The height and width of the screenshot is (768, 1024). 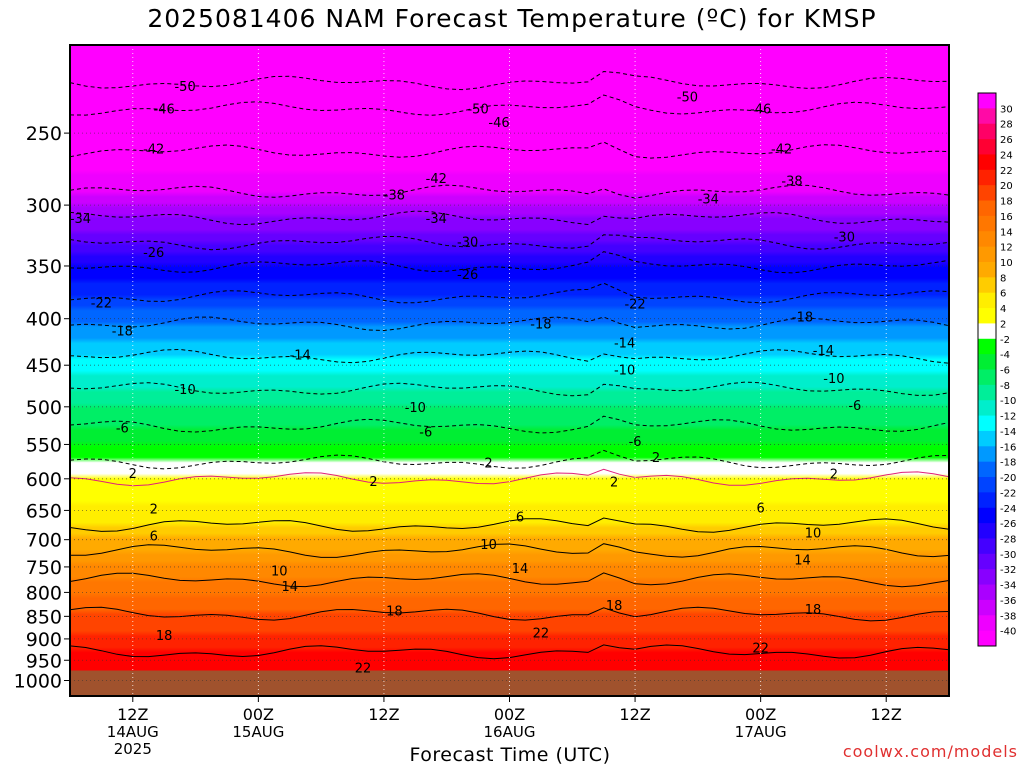 I want to click on contour-label: -14, so click(x=624, y=344).